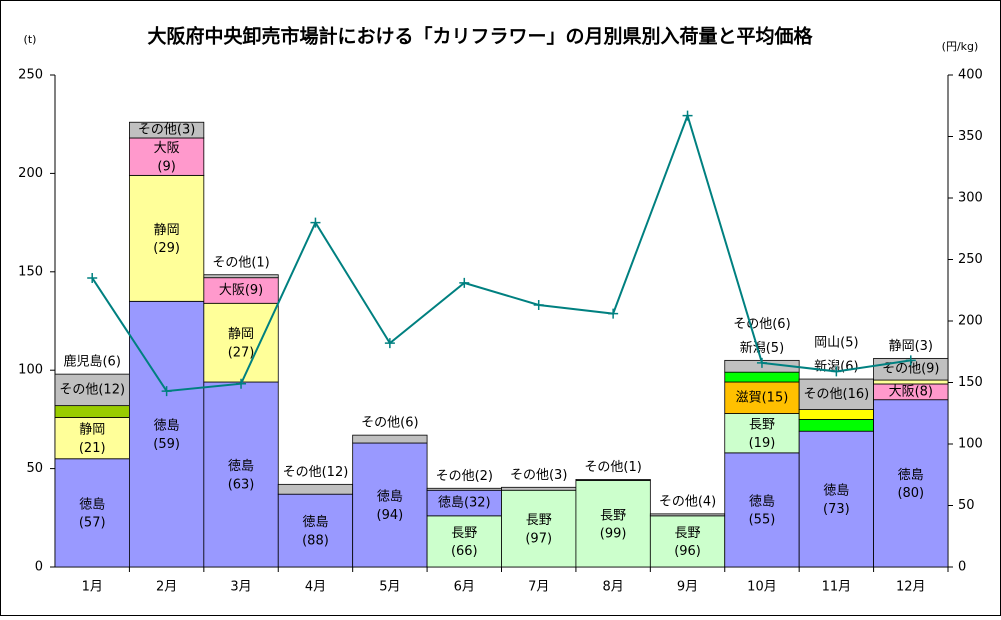  I want to click on segment-label: 静岡(29), so click(166, 238).